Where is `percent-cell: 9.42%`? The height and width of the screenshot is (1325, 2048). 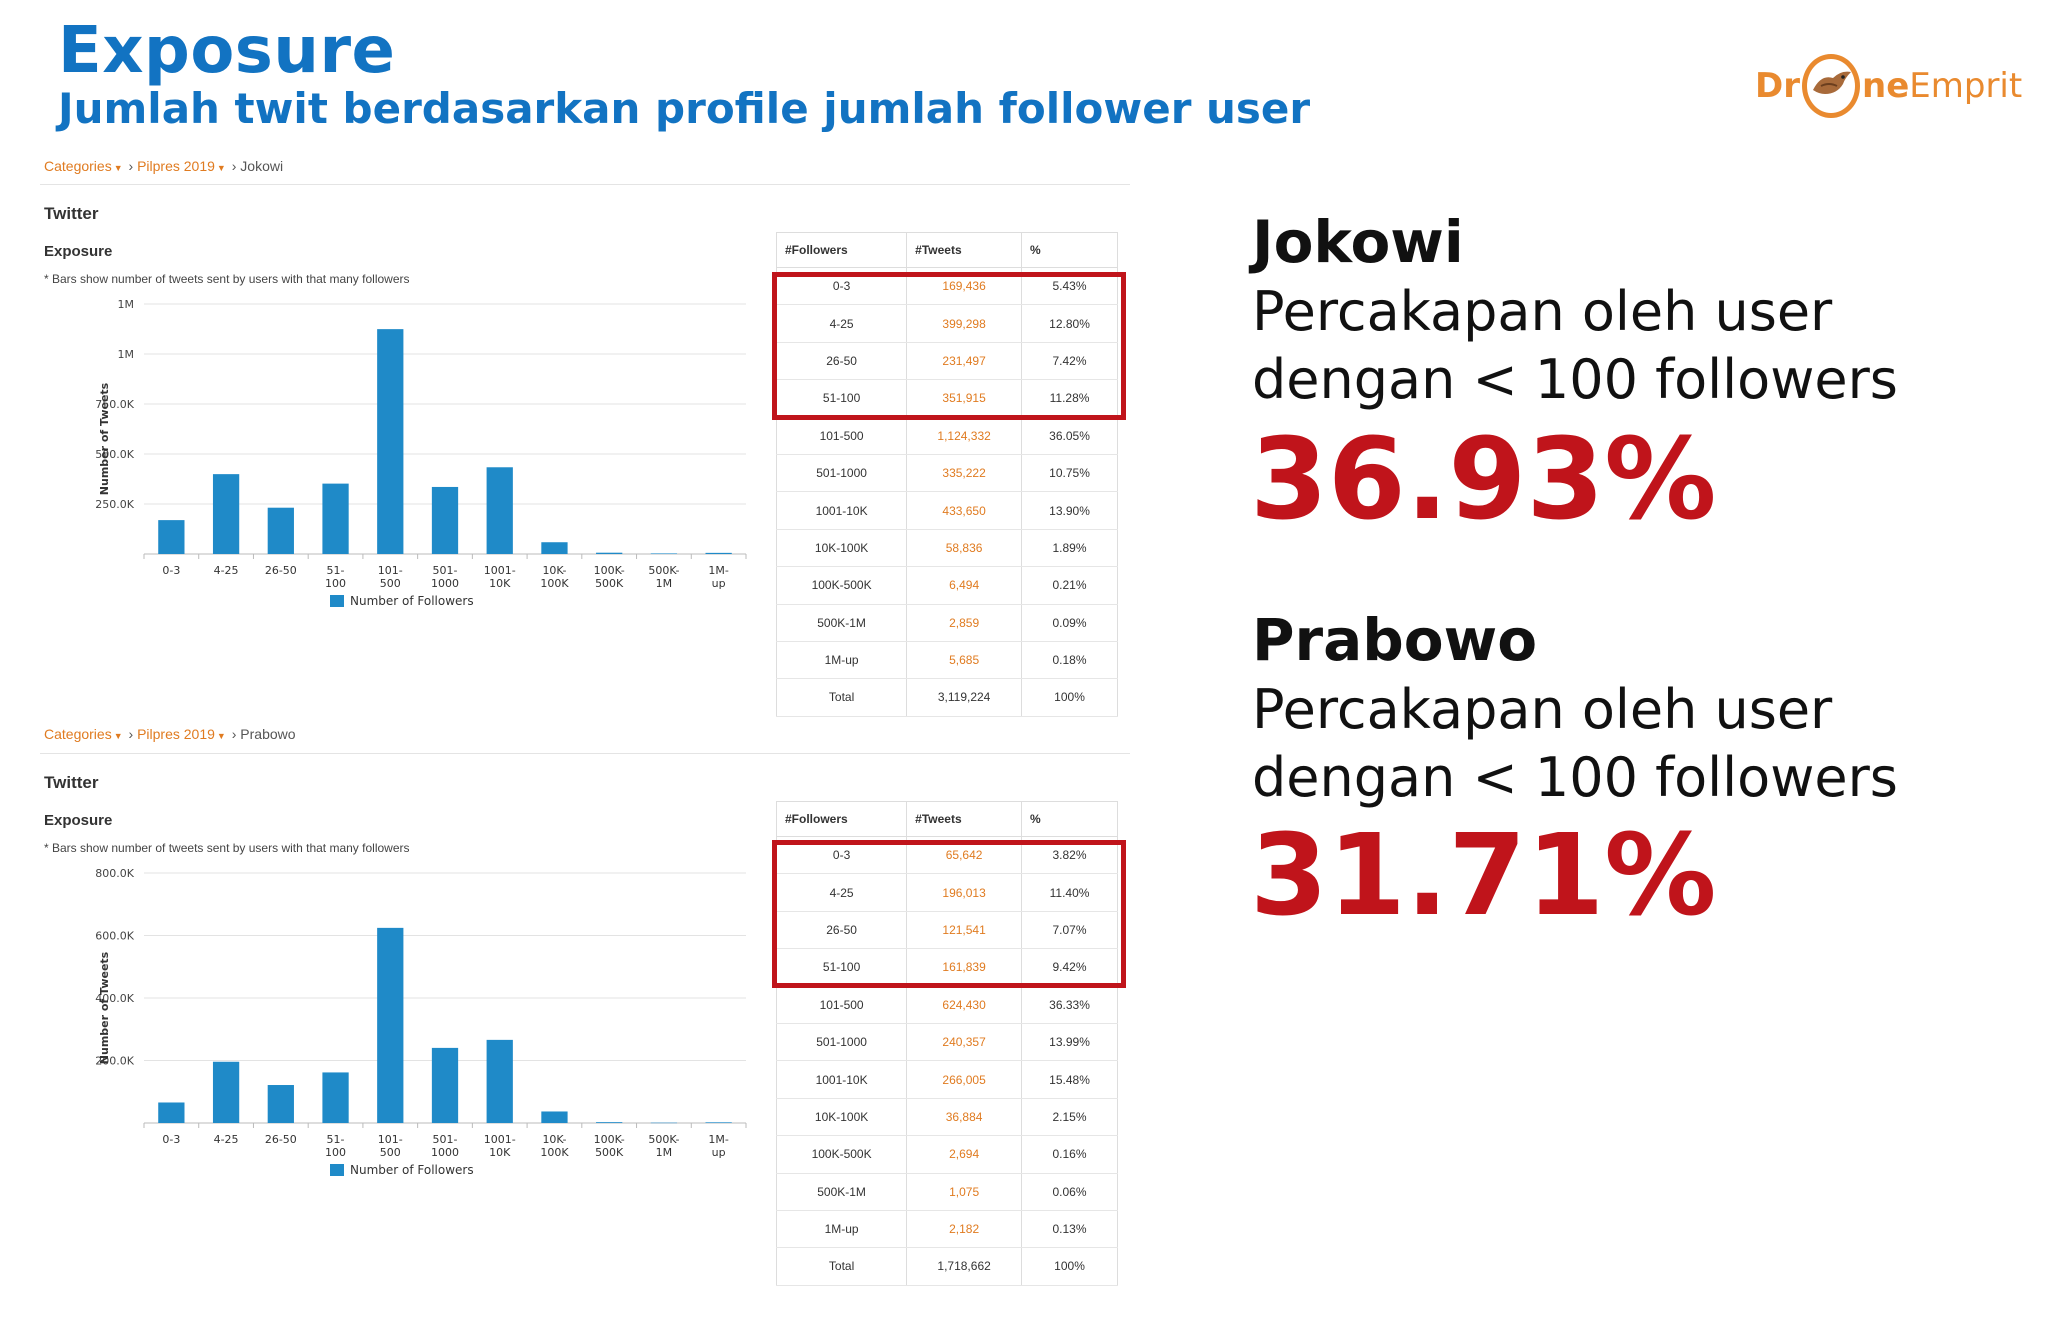 percent-cell: 9.42% is located at coordinates (1069, 967).